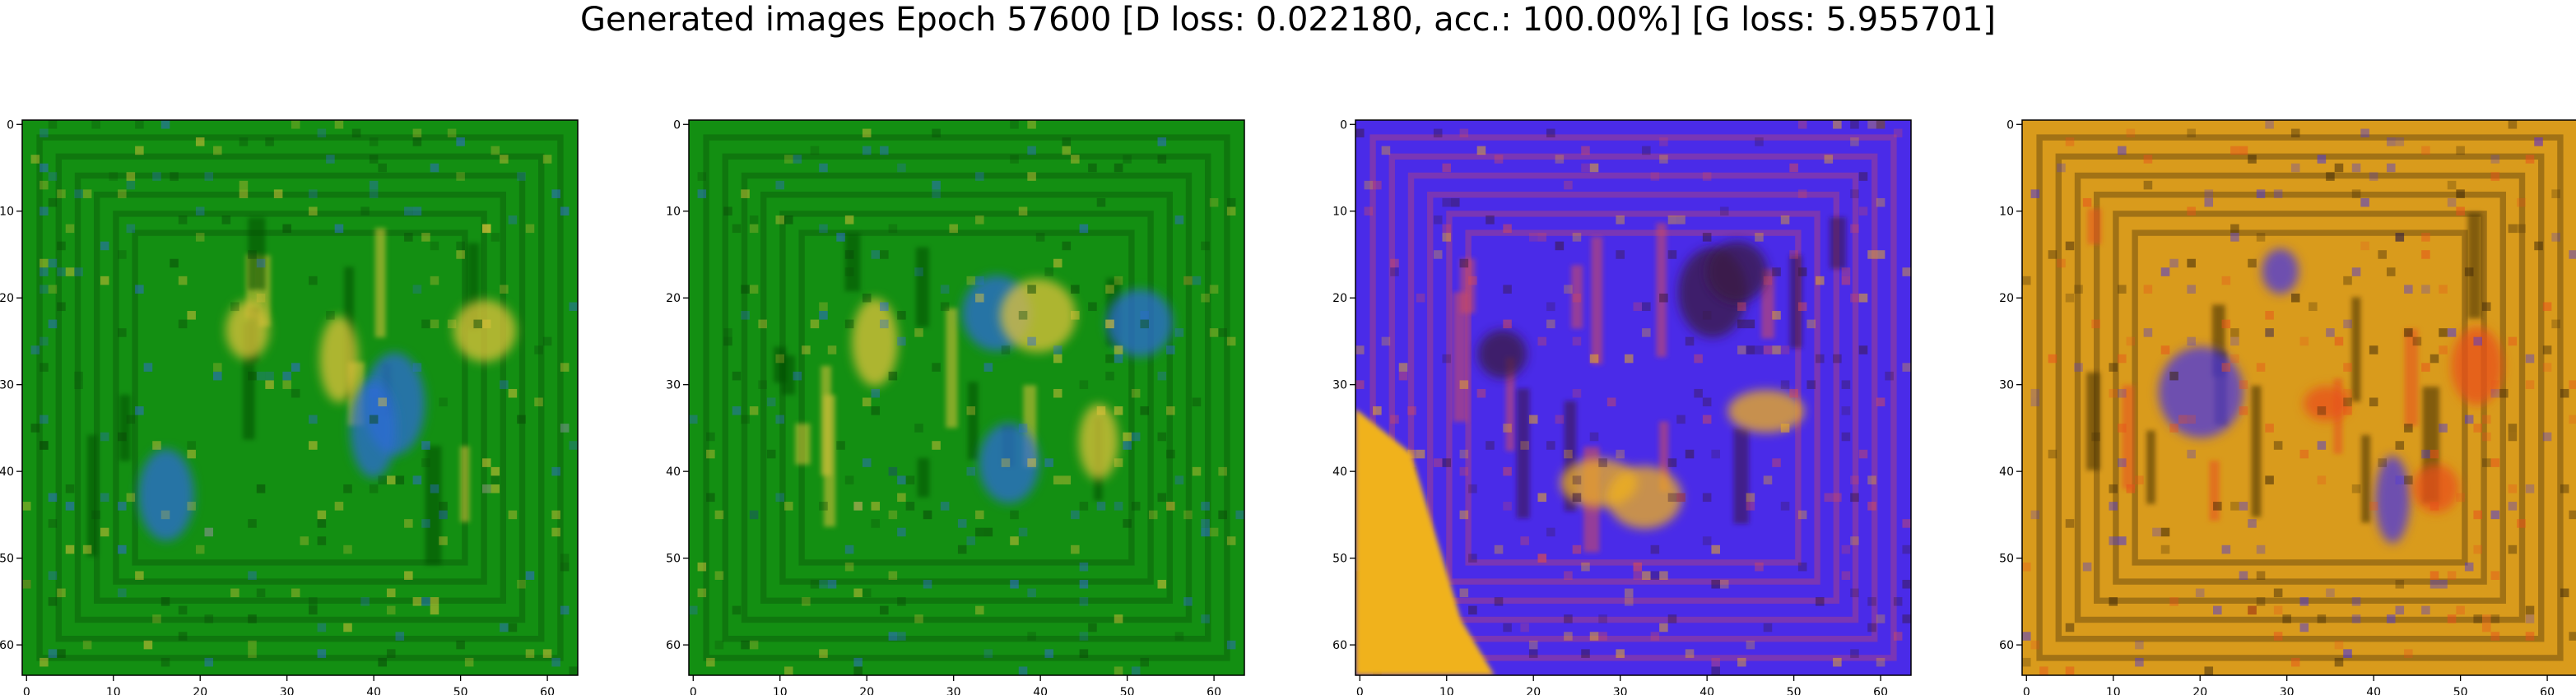 Image resolution: width=2576 pixels, height=695 pixels. What do you see at coordinates (10, 125) in the screenshot?
I see `y-tick-label: 0` at bounding box center [10, 125].